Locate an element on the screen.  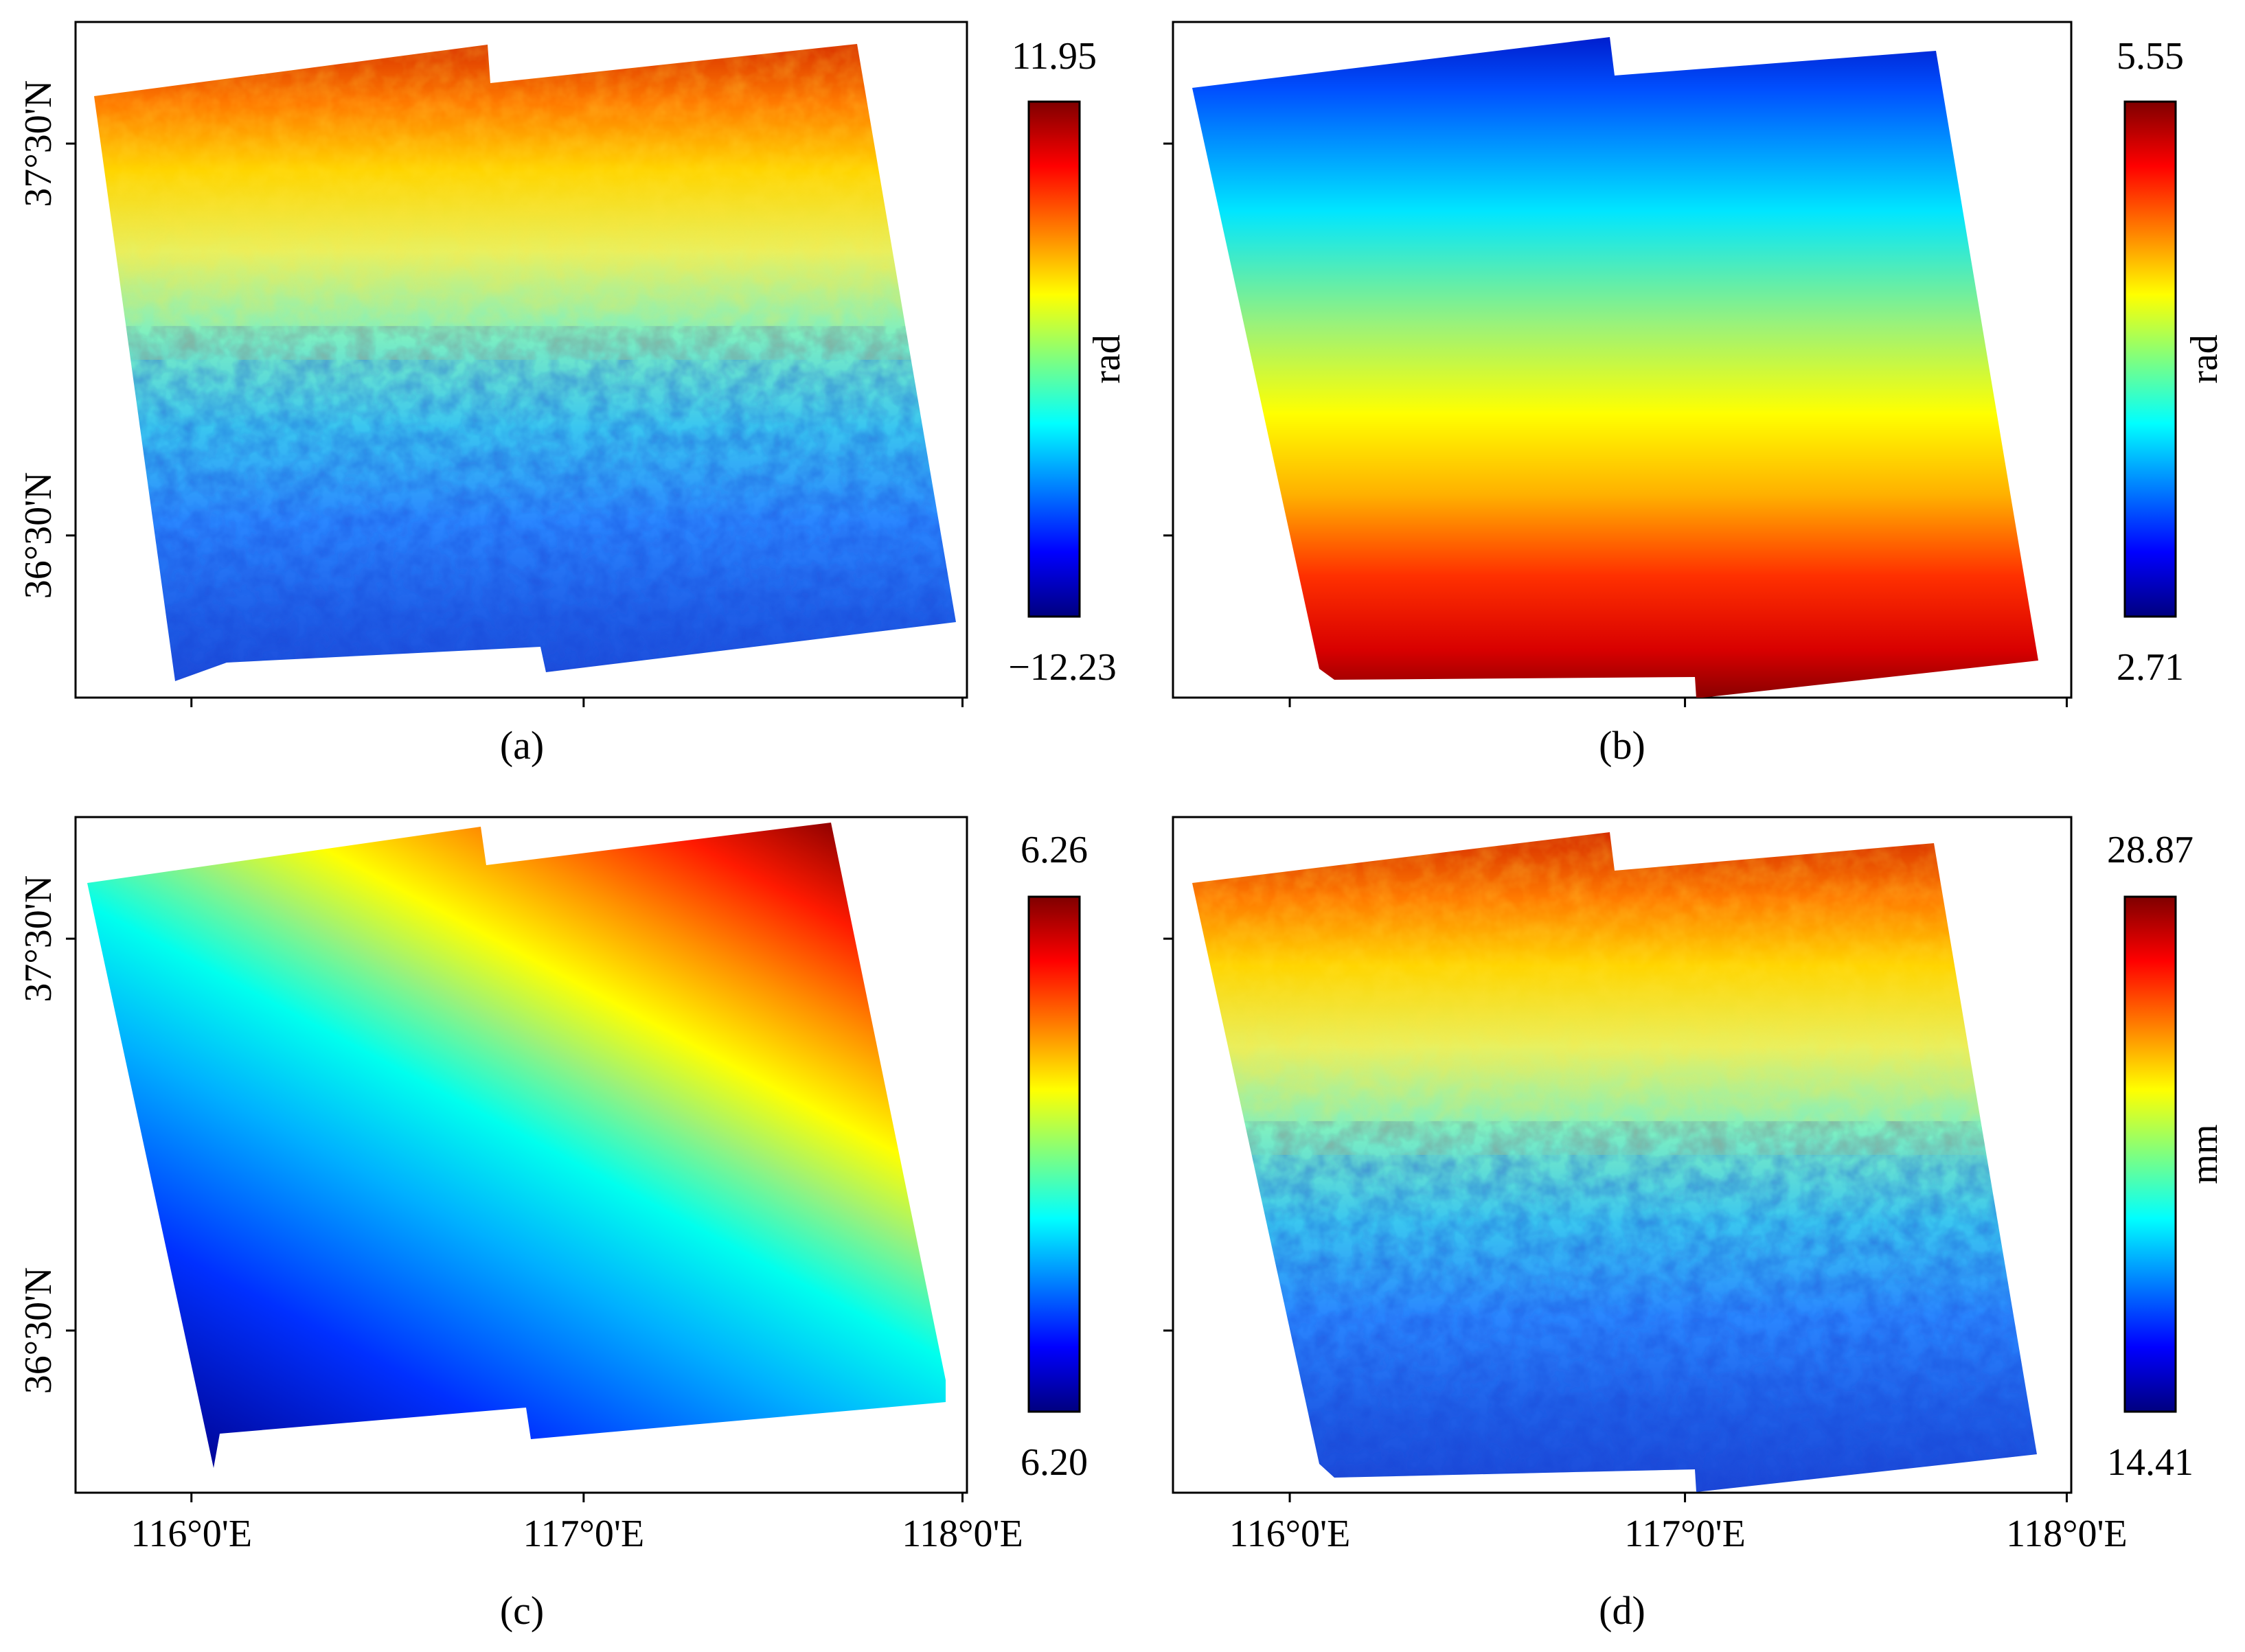
raster-a is located at coordinates (525, 362).